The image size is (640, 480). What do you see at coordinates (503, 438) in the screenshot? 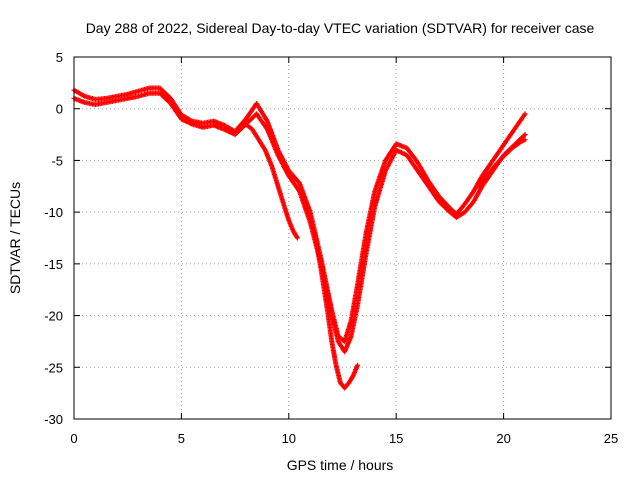
I see `x-tick-label: 20` at bounding box center [503, 438].